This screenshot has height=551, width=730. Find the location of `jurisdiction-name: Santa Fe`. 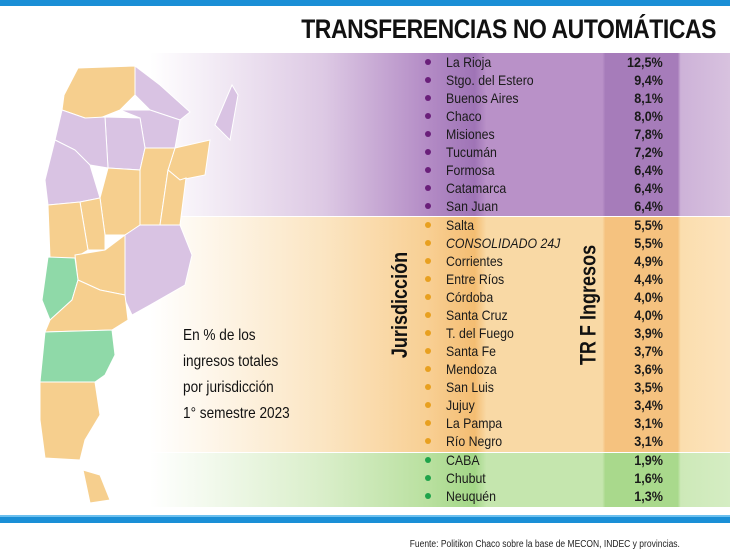

jurisdiction-name: Santa Fe is located at coordinates (471, 351).